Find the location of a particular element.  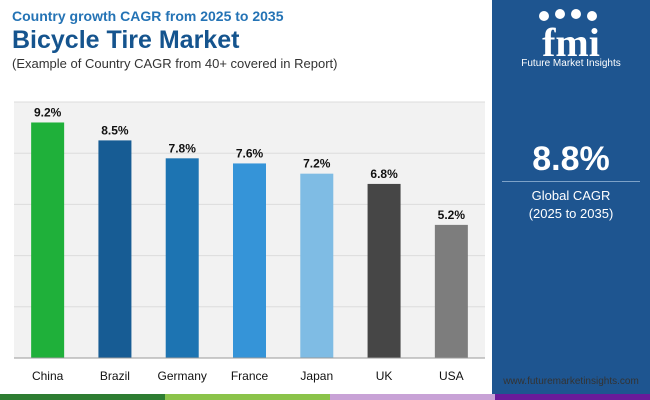

global-cagr-value: 8.8% is located at coordinates (571, 159).